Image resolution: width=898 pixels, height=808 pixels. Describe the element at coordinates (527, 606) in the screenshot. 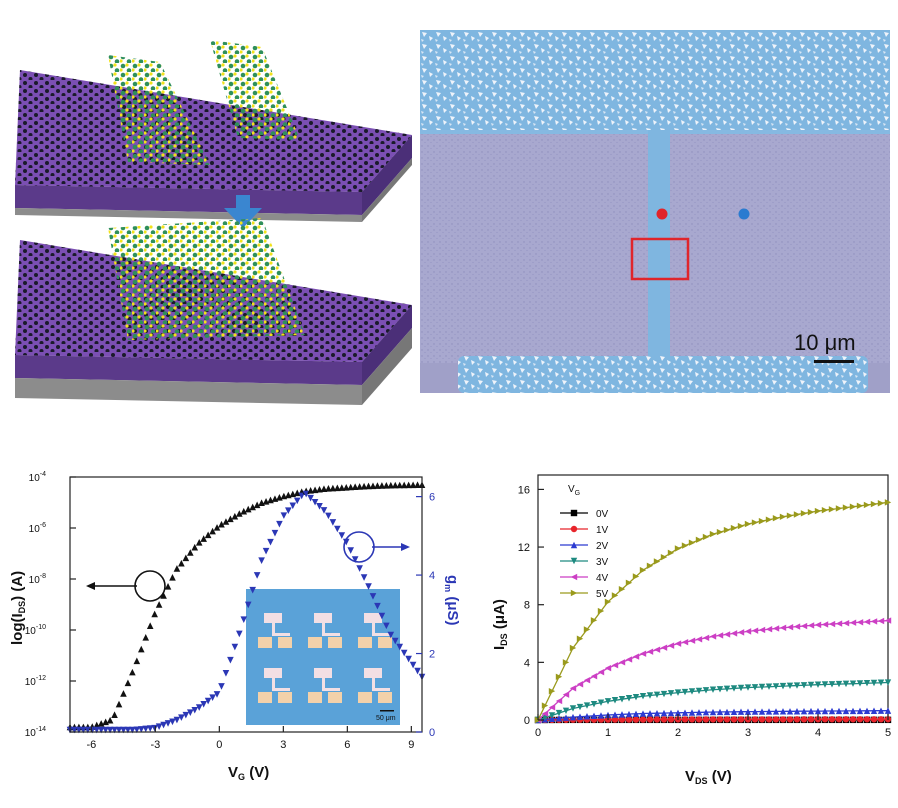

I see `y-tick-label: 8` at that location.